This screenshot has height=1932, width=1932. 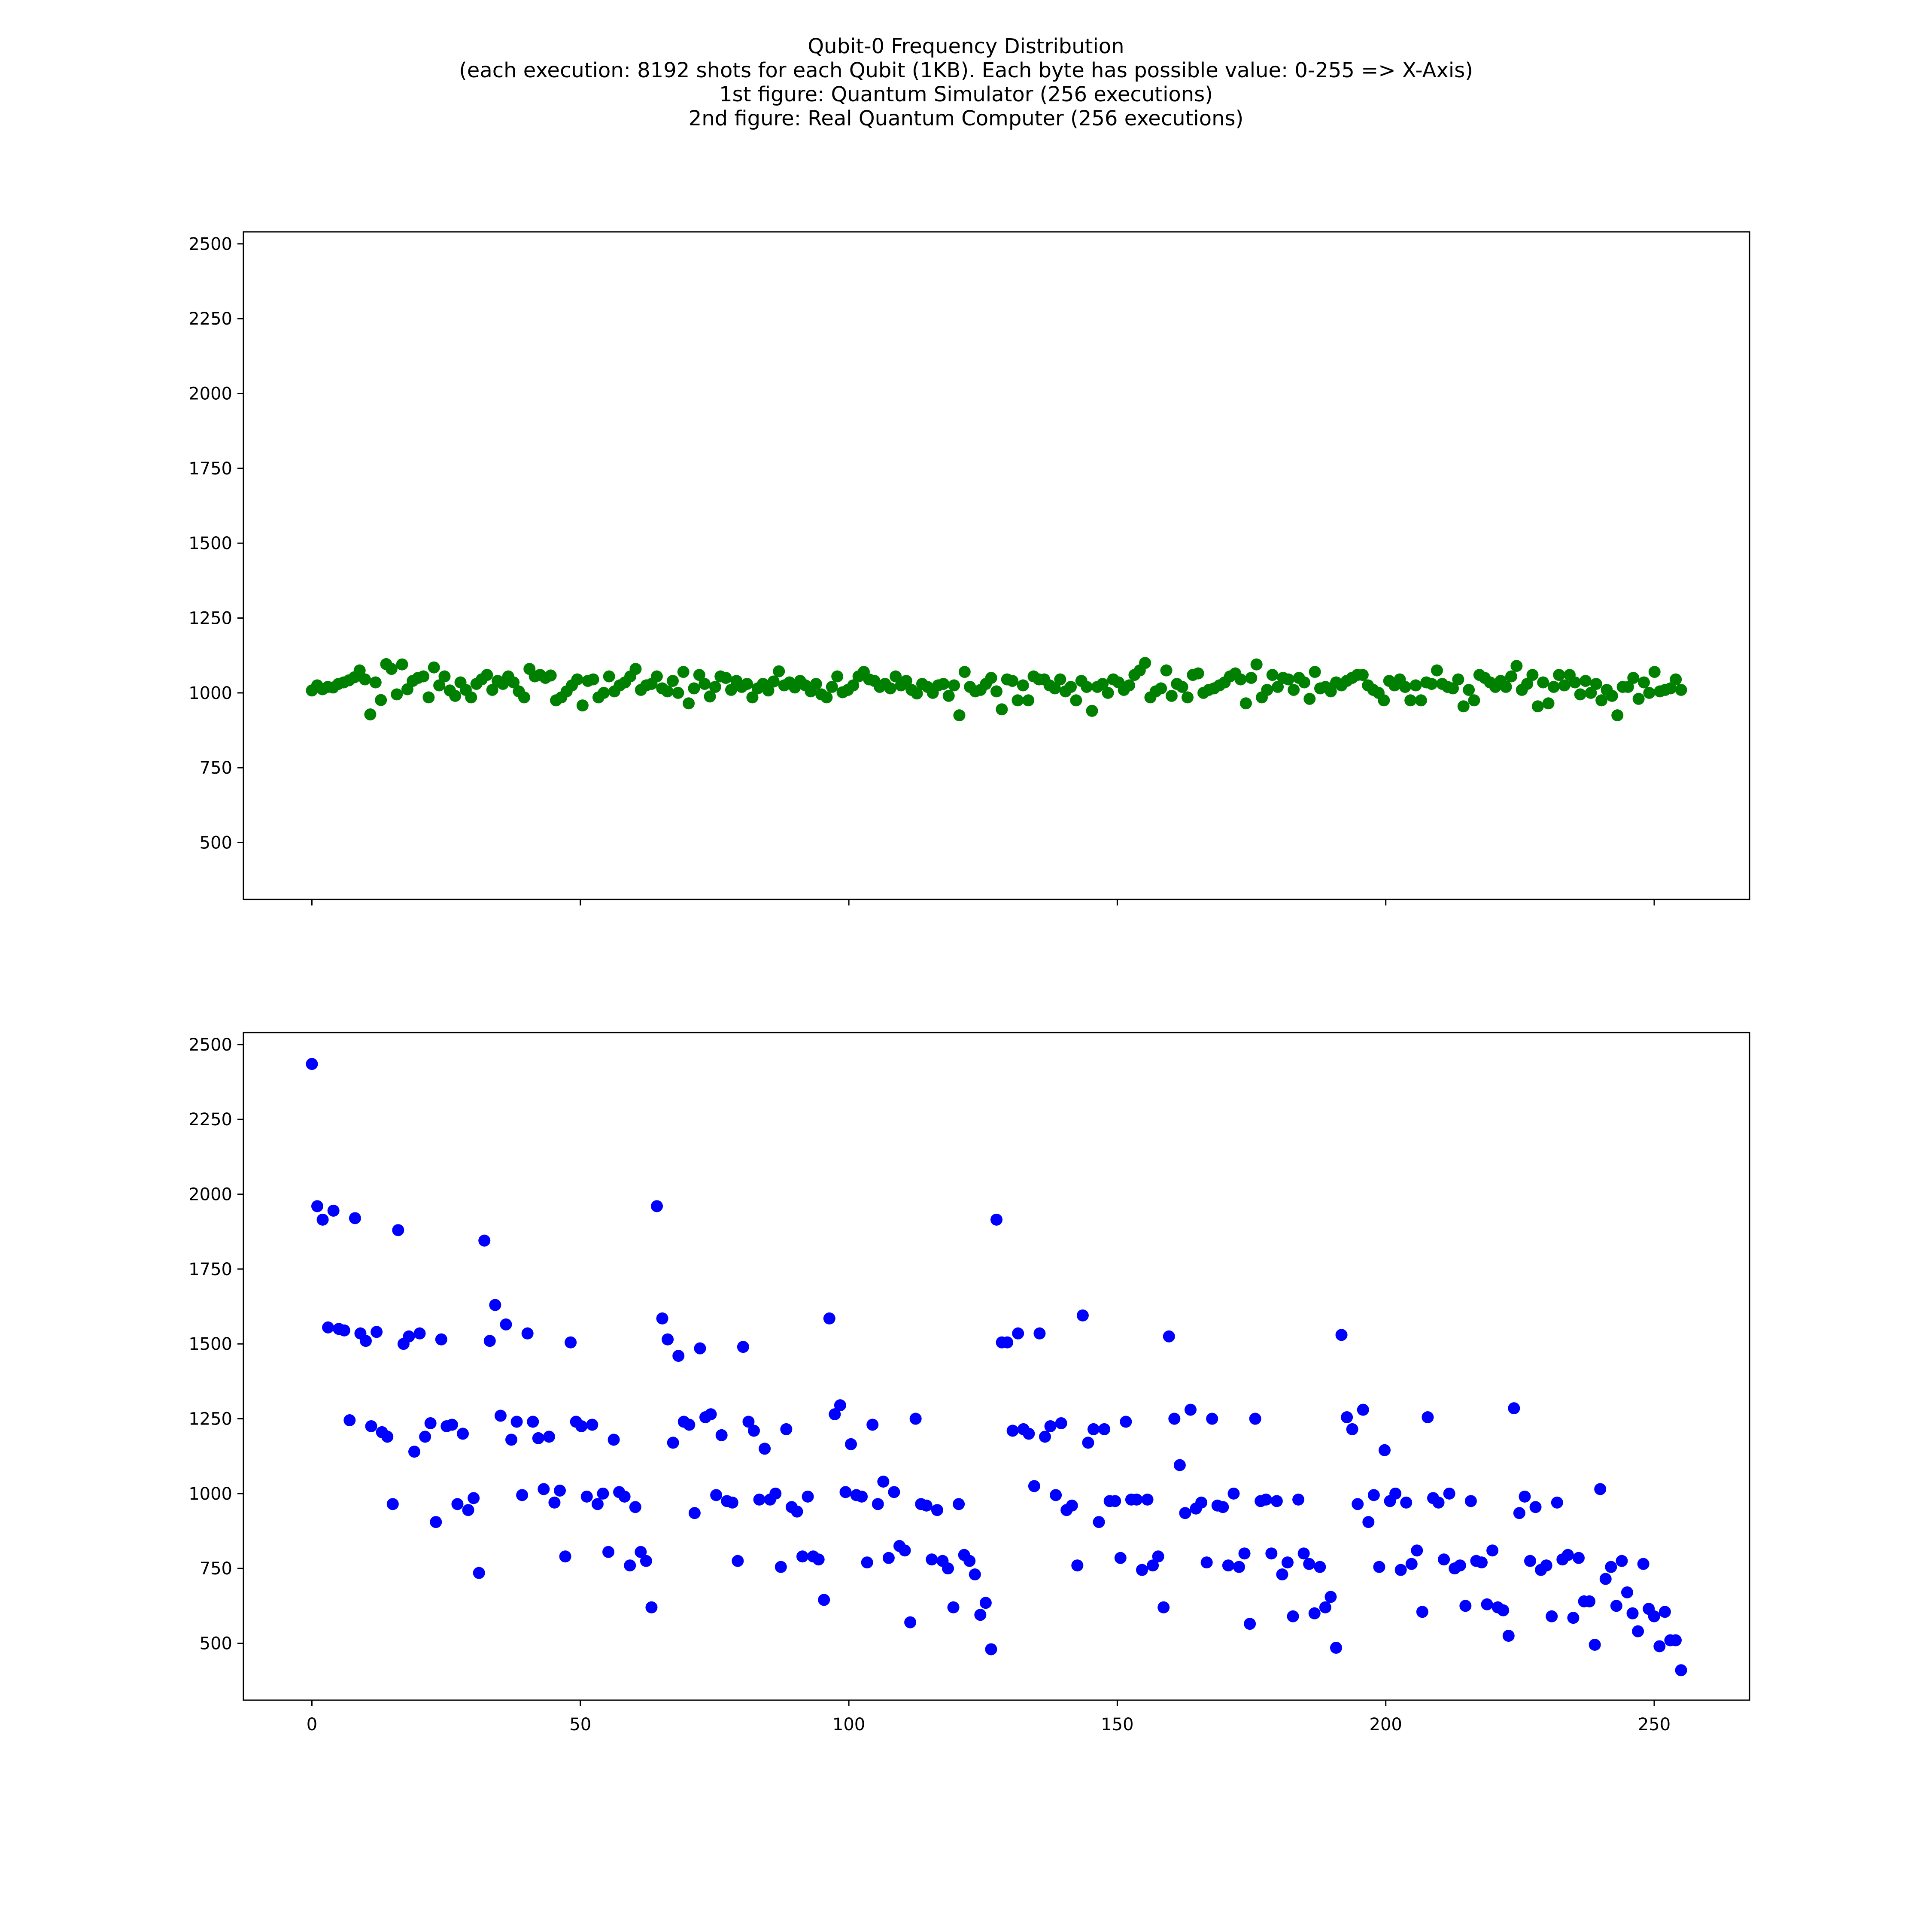 What do you see at coordinates (210, 244) in the screenshot?
I see `y-tick-label: 2500` at bounding box center [210, 244].